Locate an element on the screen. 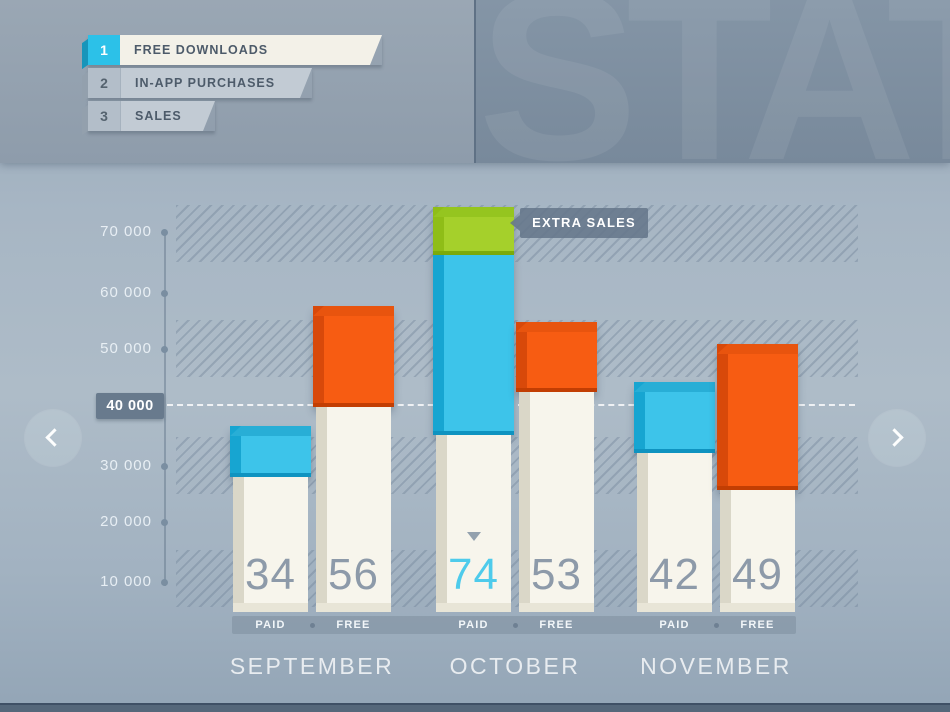 The height and width of the screenshot is (712, 950). legend-label: IN-APP PURCHASES is located at coordinates (216, 83).